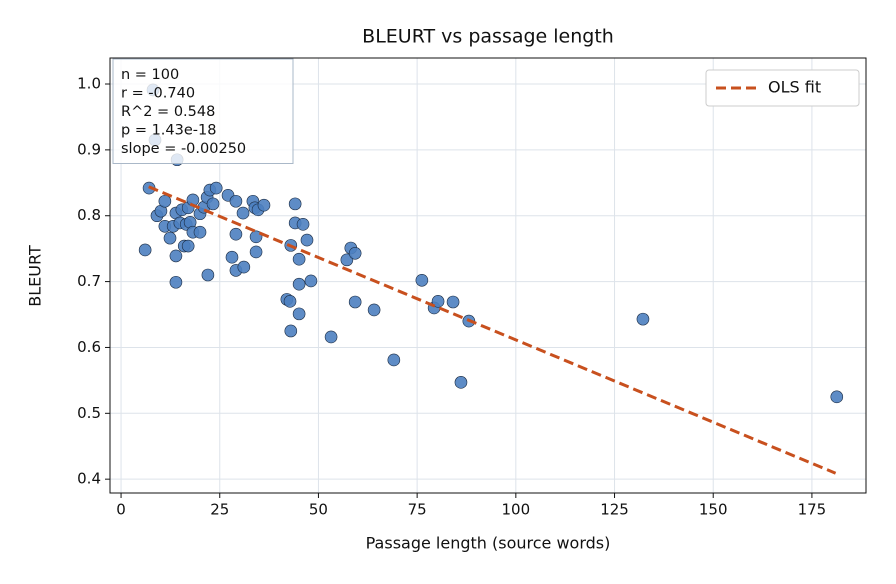  I want to click on annotation-text: p = 1.43e-18, so click(168, 131).